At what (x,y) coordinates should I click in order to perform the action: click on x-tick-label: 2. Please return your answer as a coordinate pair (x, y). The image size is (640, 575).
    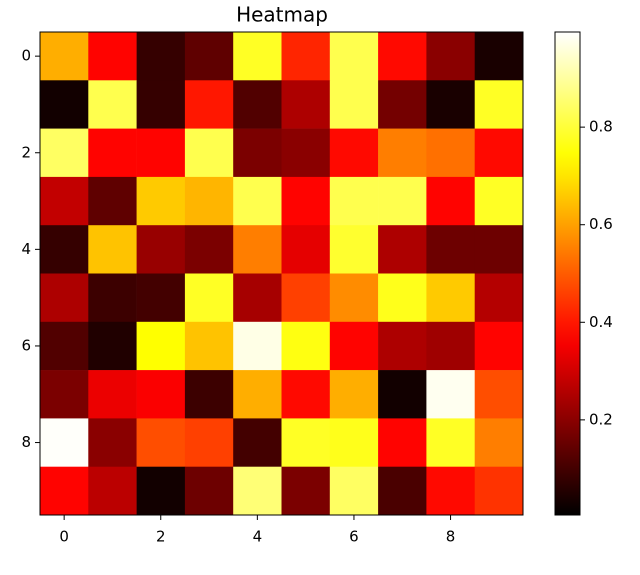
    Looking at the image, I should click on (161, 537).